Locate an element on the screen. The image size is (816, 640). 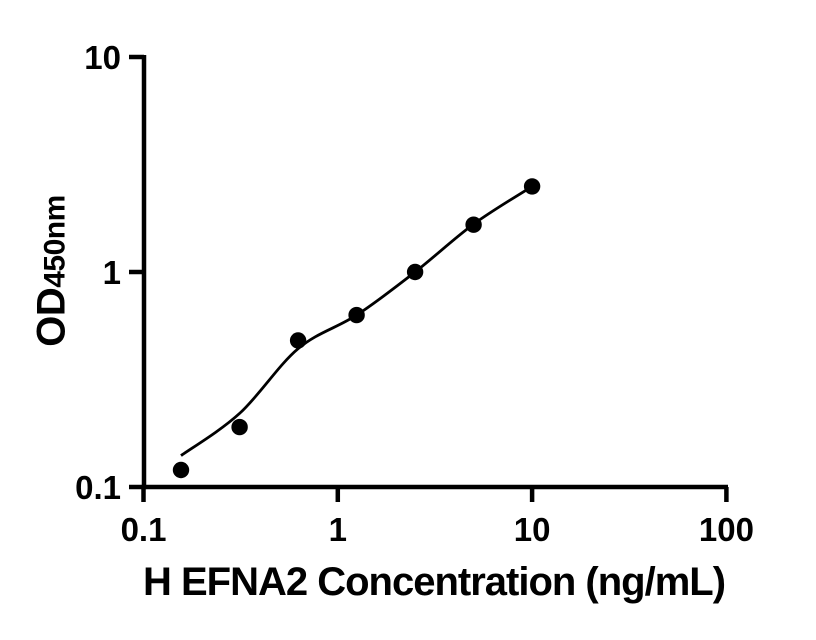
x-tick-label: 10 is located at coordinates (532, 529).